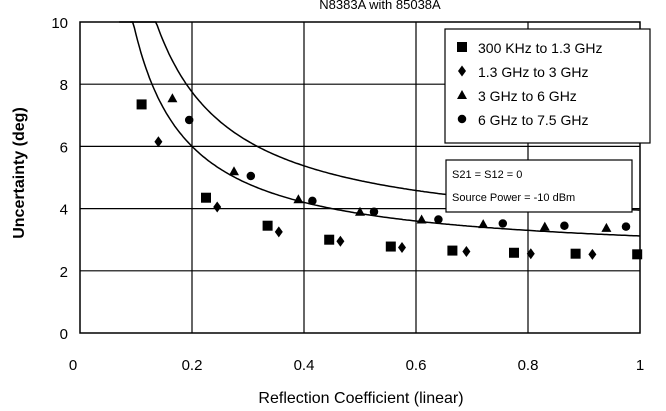 The height and width of the screenshot is (411, 666). What do you see at coordinates (64, 334) in the screenshot?
I see `y-tick-label: 0` at bounding box center [64, 334].